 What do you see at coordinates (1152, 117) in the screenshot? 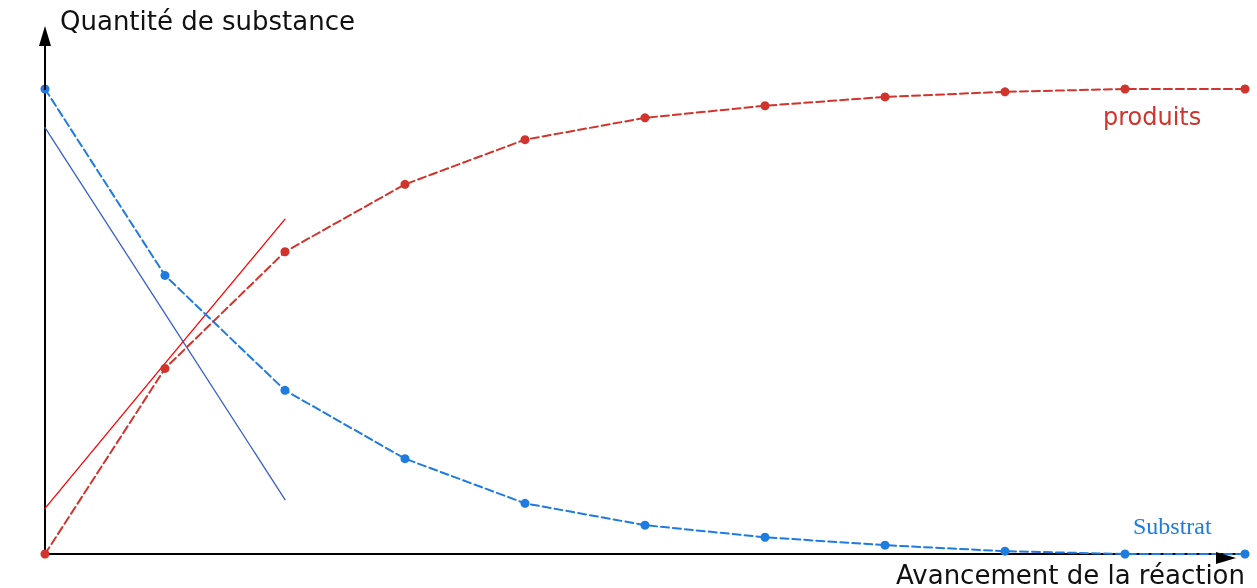
I see `series-label: produits` at bounding box center [1152, 117].